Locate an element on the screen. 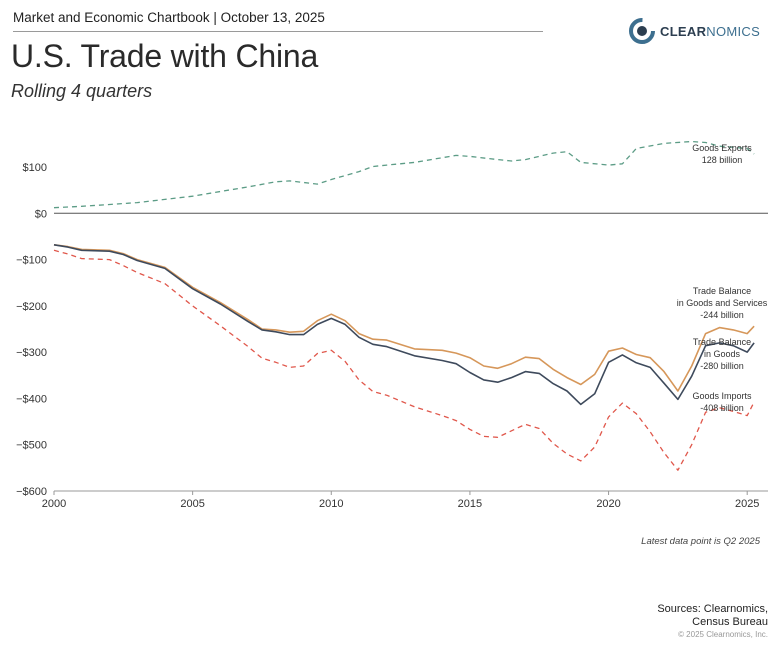 The image size is (778, 649). logo-wordmark: CLEARNOMICS is located at coordinates (710, 31).